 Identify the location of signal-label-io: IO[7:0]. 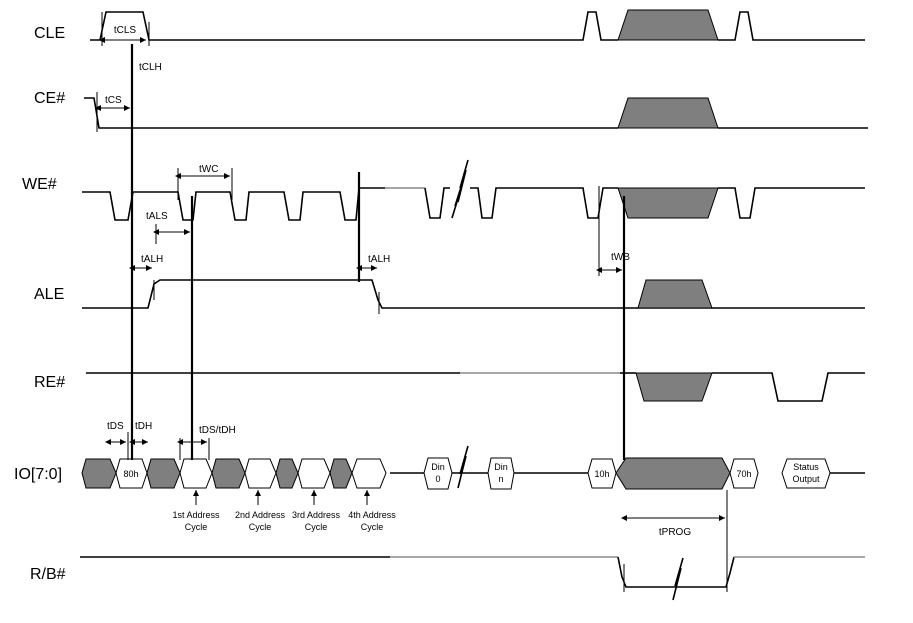
(38, 474).